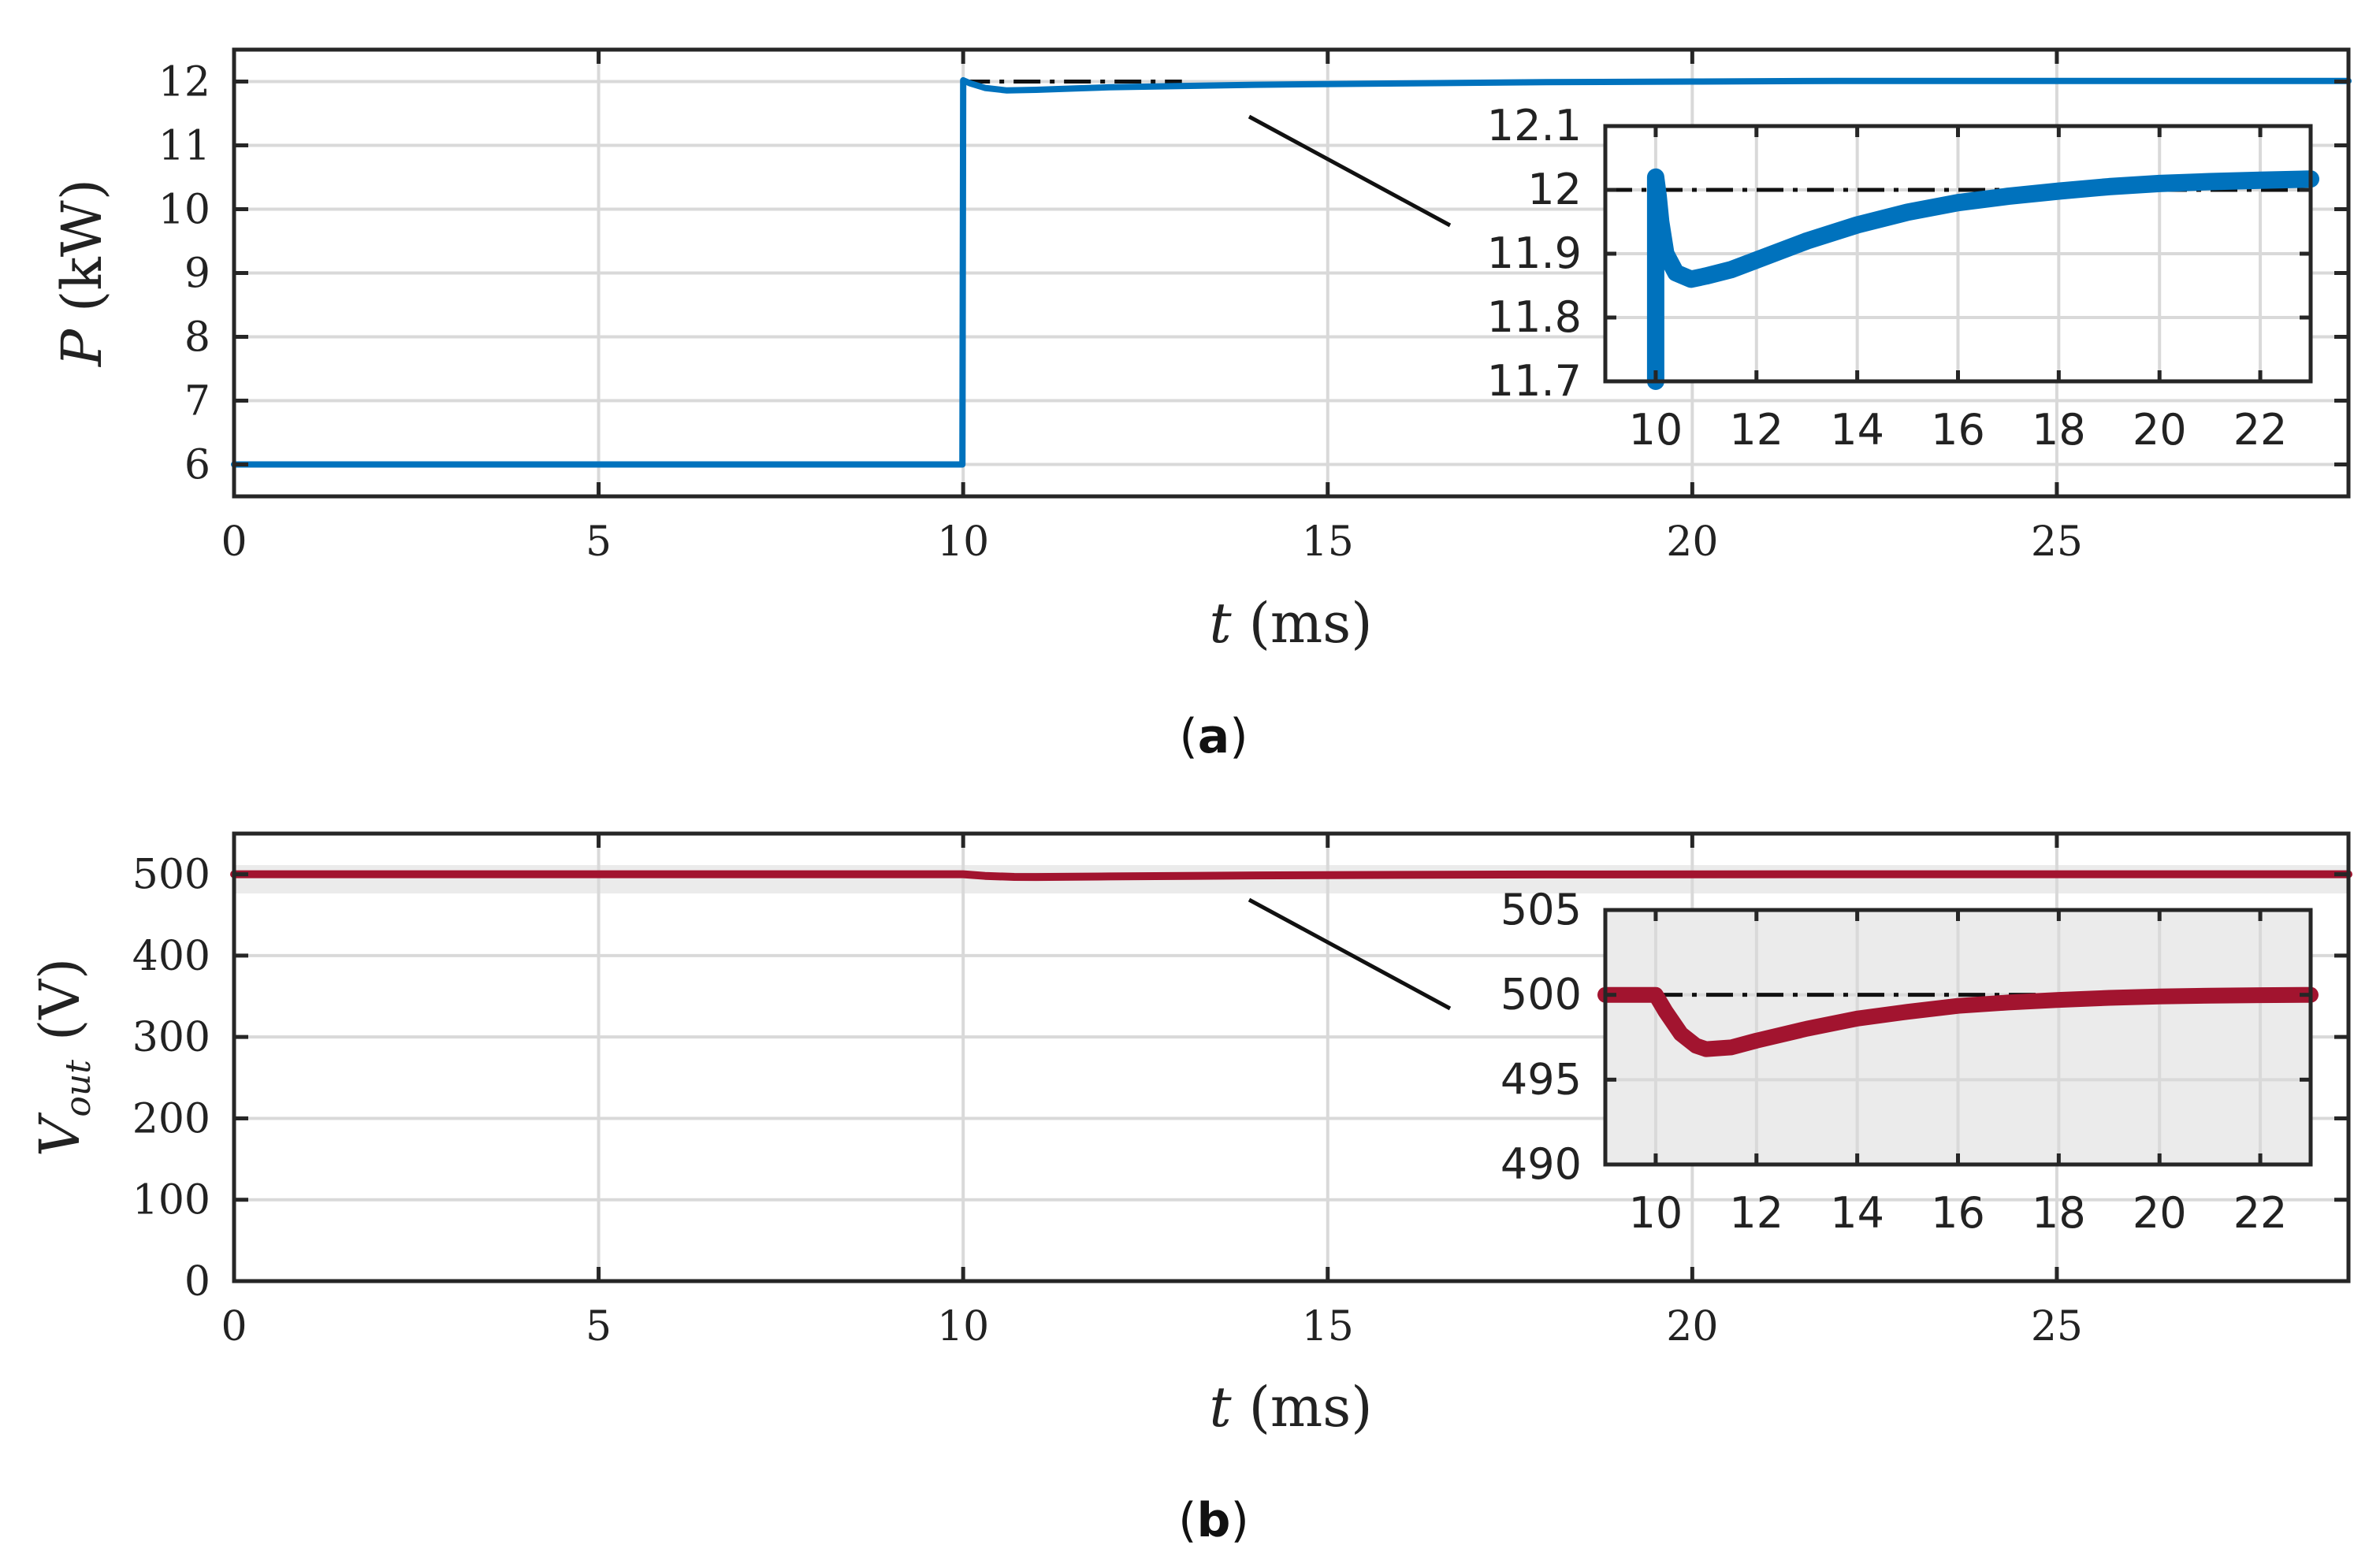 The image size is (2380, 1560). What do you see at coordinates (60, 1134) in the screenshot?
I see `panel-b-y-axis-symbol: V` at bounding box center [60, 1134].